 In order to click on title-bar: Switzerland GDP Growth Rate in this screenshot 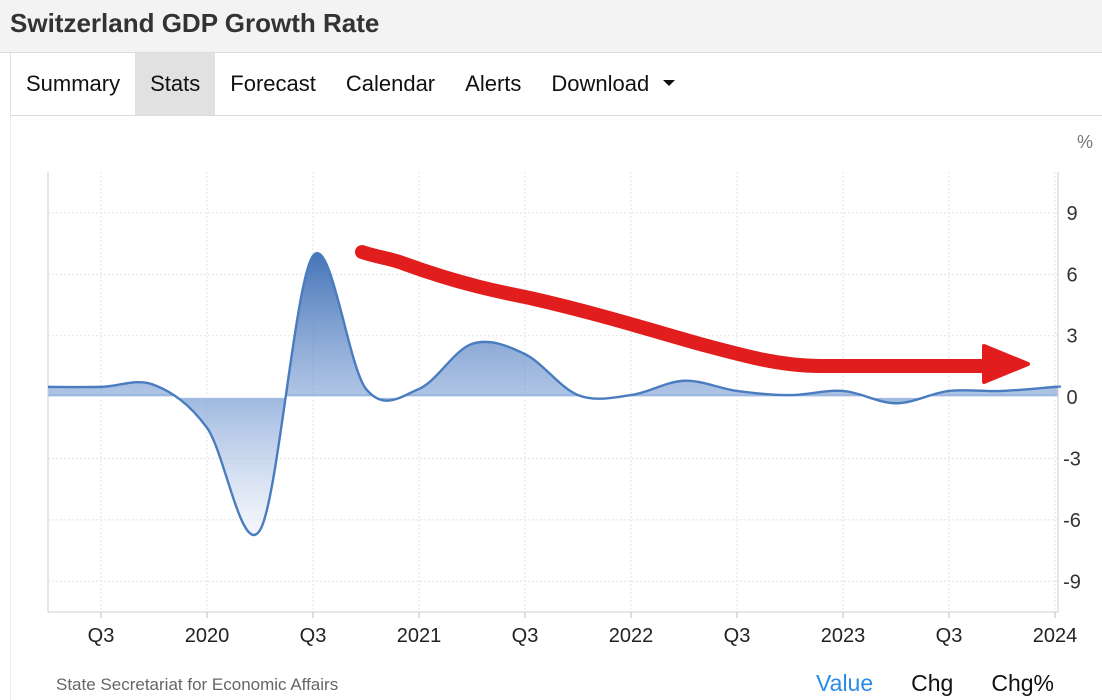, I will do `click(551, 26)`.